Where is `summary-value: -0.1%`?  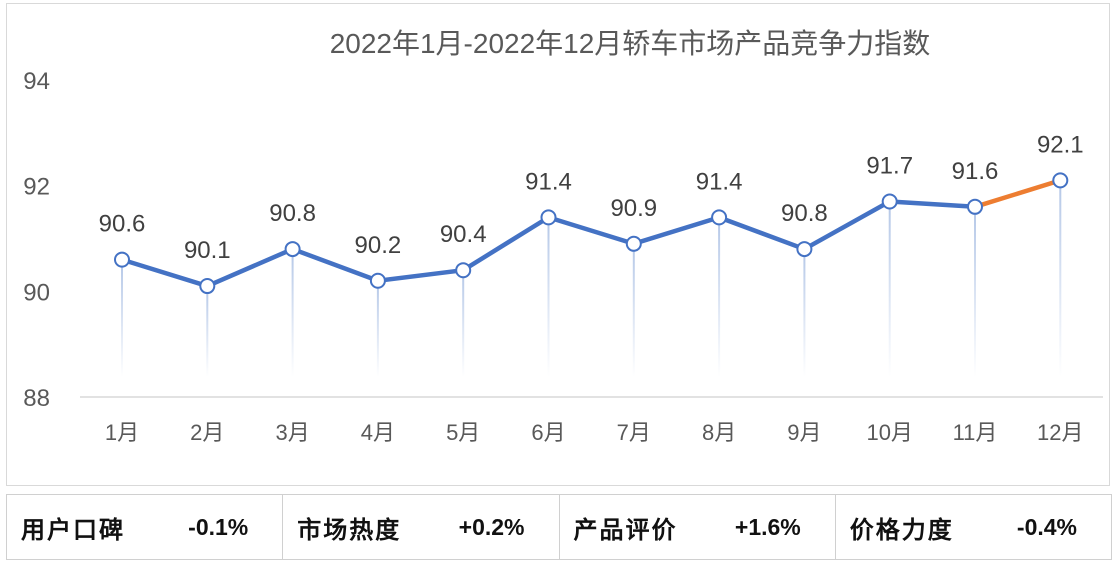
summary-value: -0.1% is located at coordinates (218, 526).